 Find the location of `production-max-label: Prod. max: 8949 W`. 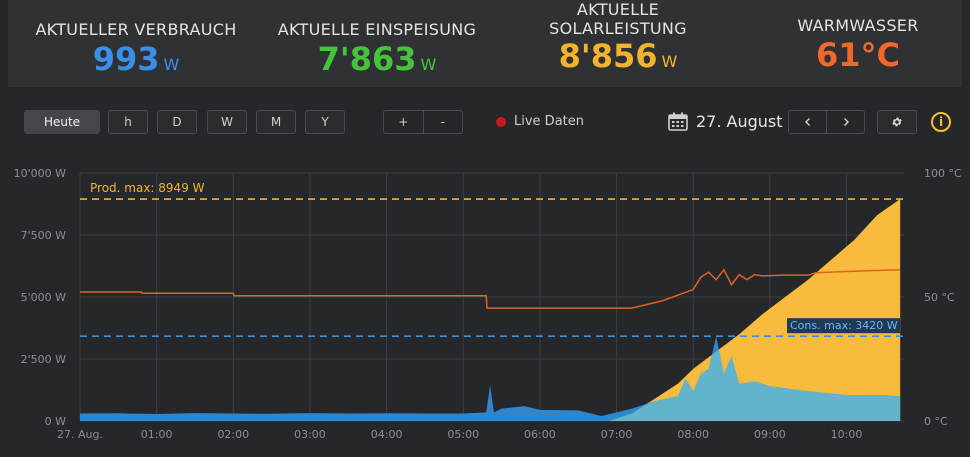

production-max-label: Prod. max: 8949 W is located at coordinates (147, 188).